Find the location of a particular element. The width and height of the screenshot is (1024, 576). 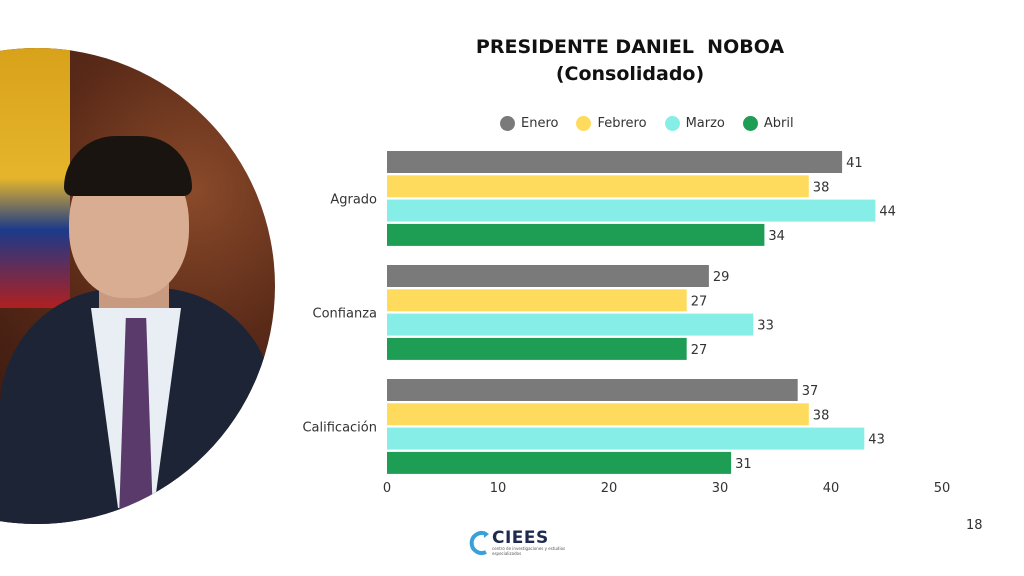

legend: Enero Febrero Marzo Abril is located at coordinates (647, 123).